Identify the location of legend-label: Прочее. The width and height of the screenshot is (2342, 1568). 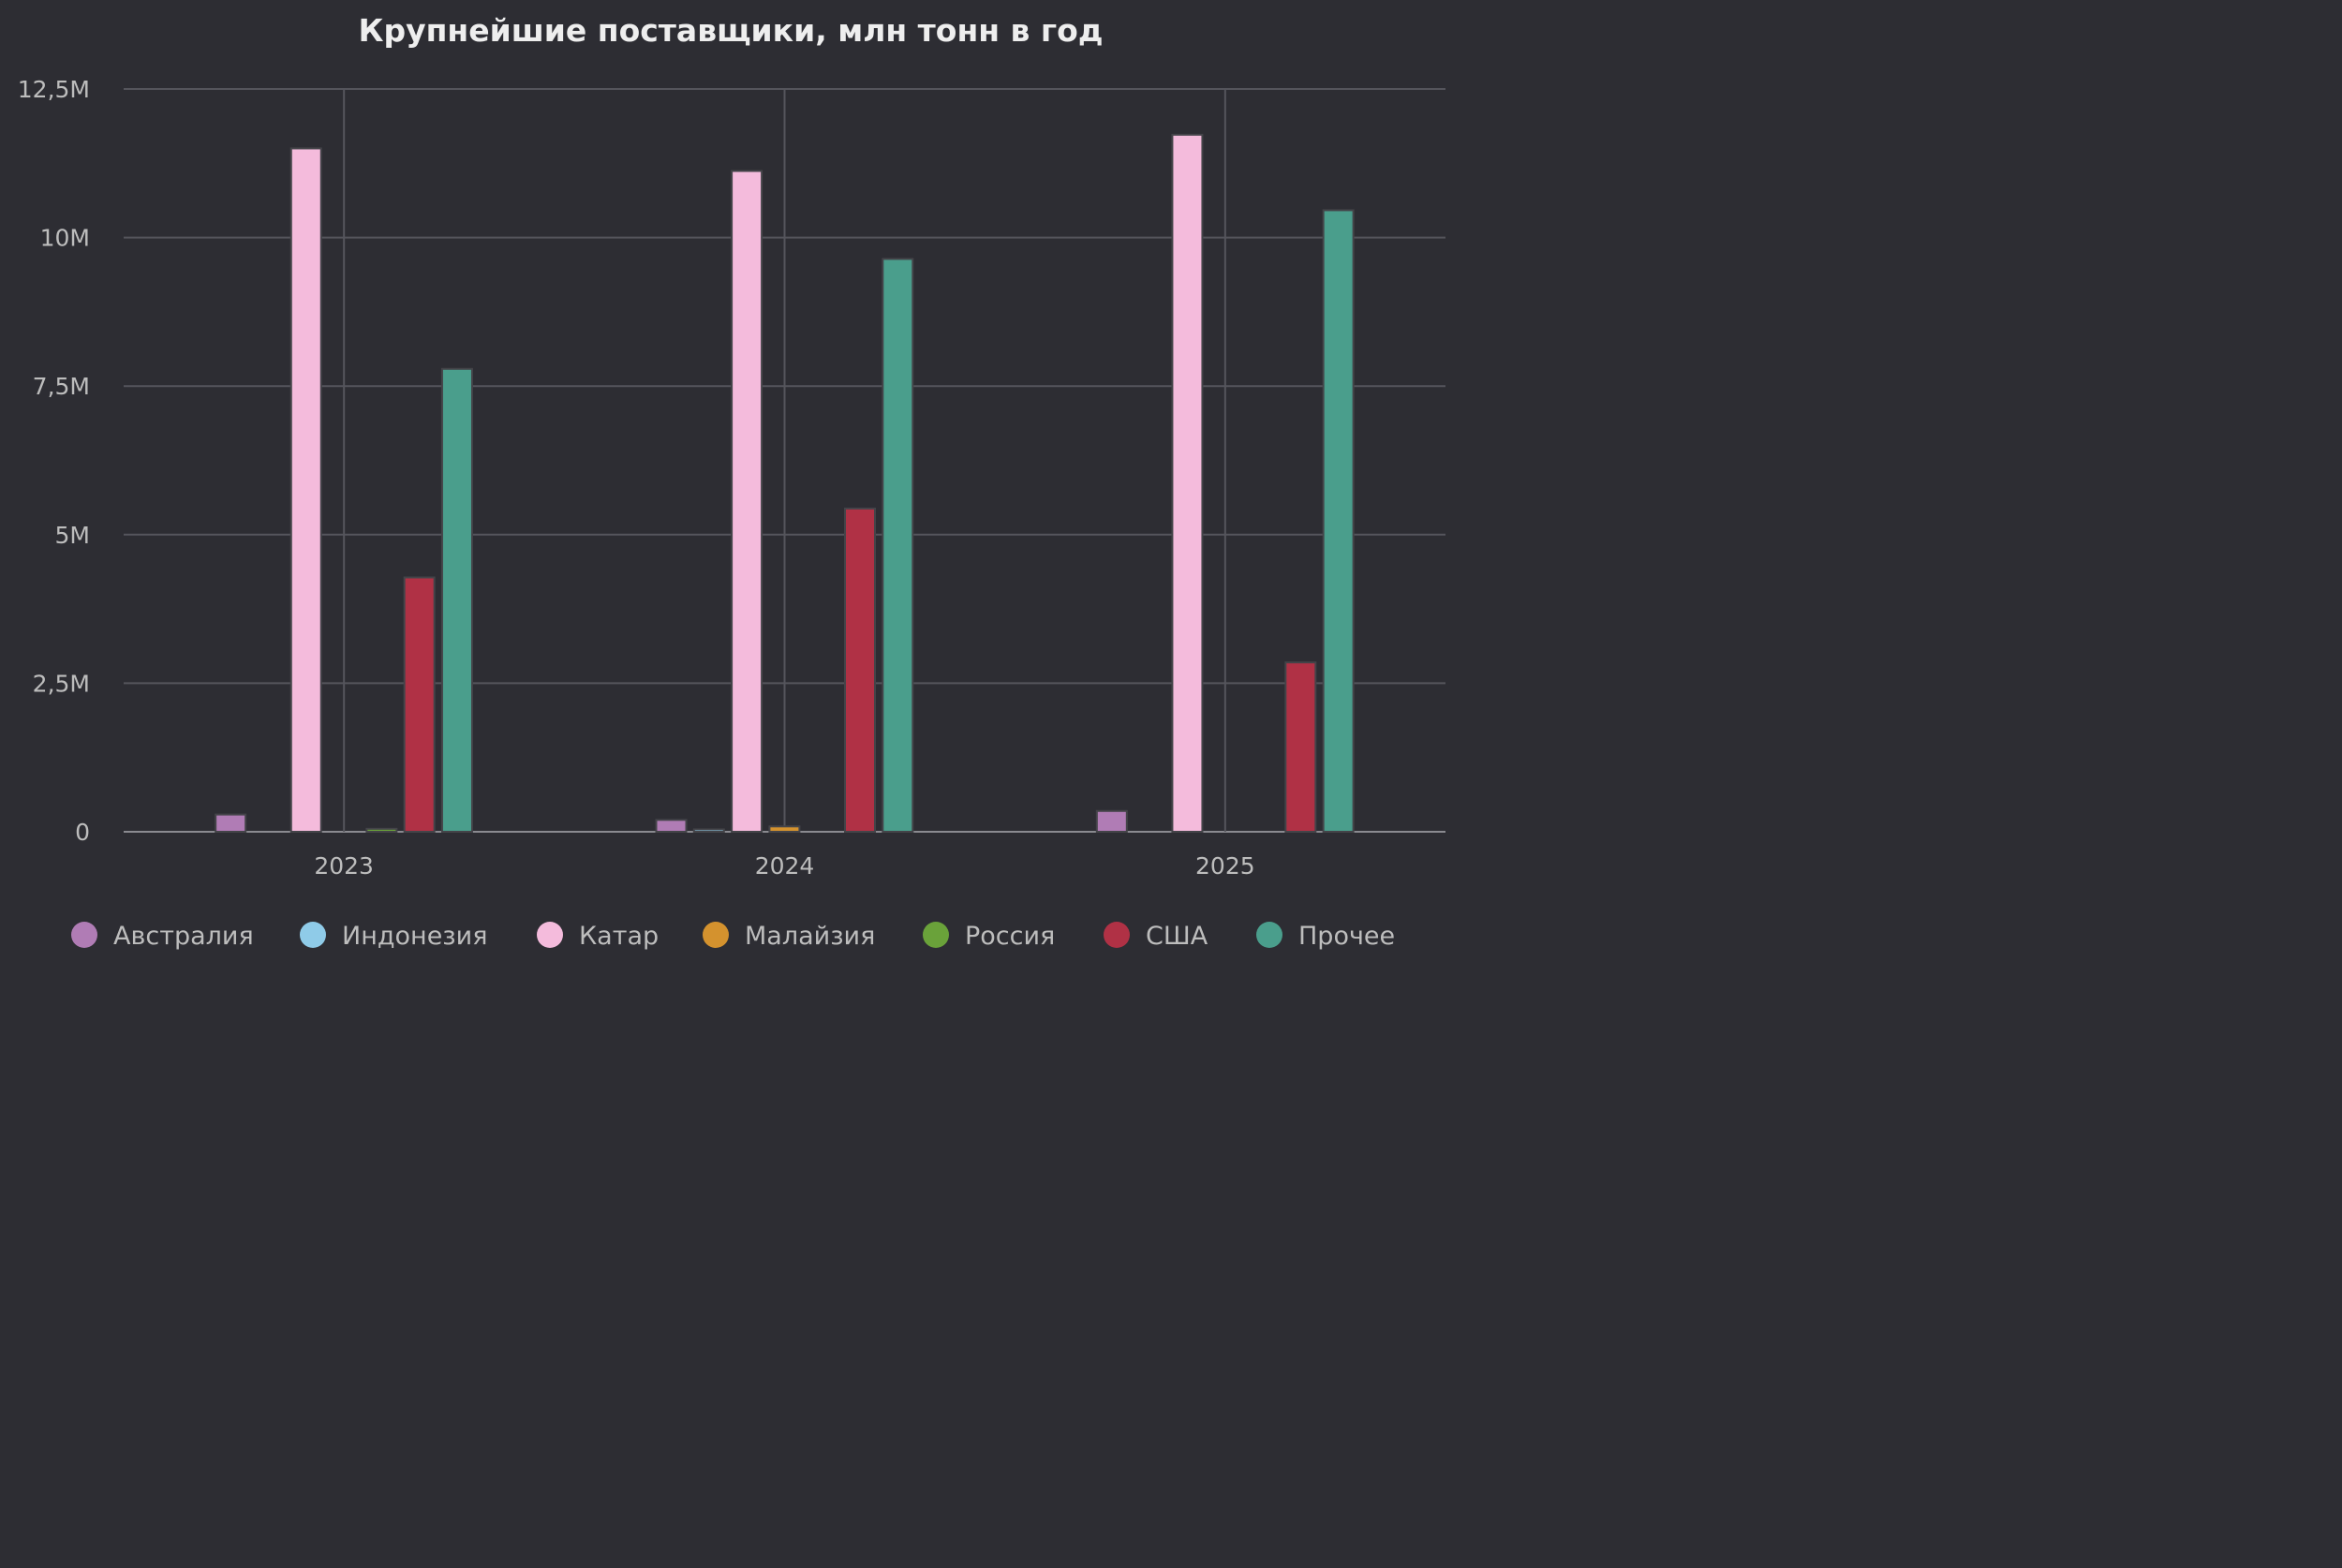
(1346, 936).